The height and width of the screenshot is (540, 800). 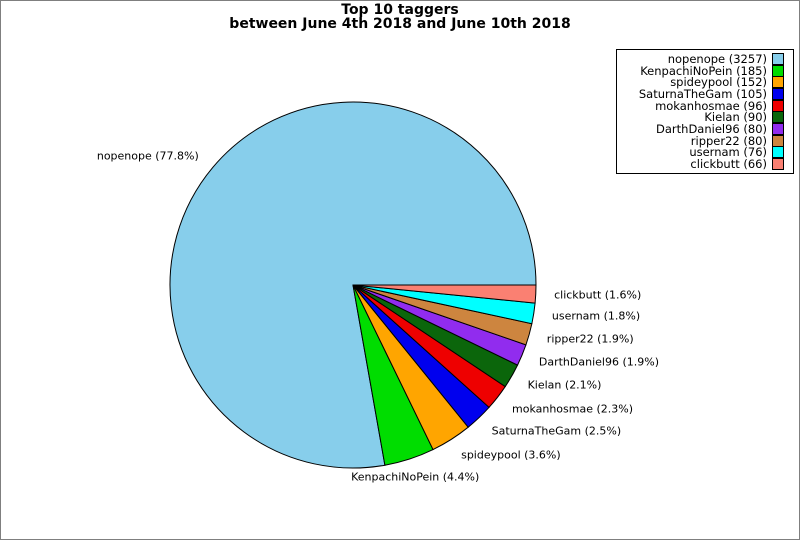 I want to click on slice-label-spideypool: spideypool (3.6%), so click(x=511, y=455).